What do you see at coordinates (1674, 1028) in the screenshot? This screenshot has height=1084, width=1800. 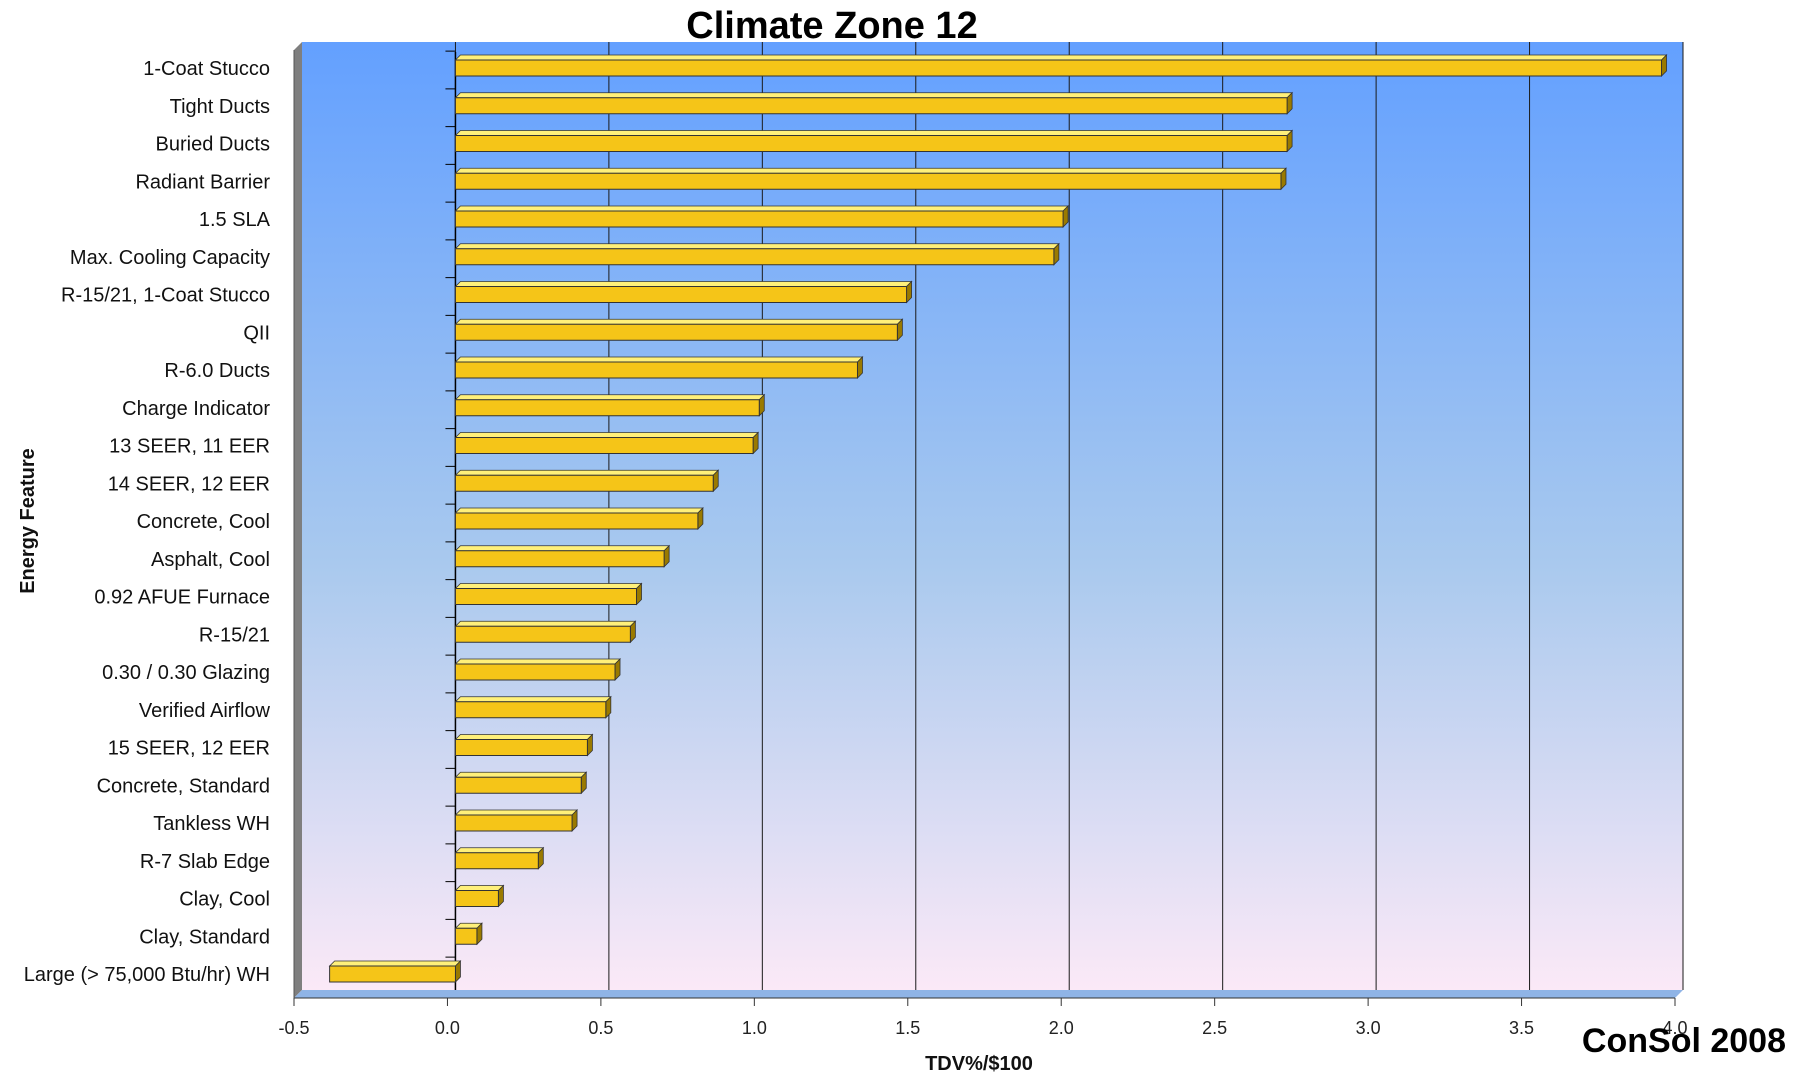 I see `x-tick-label: 4.0` at bounding box center [1674, 1028].